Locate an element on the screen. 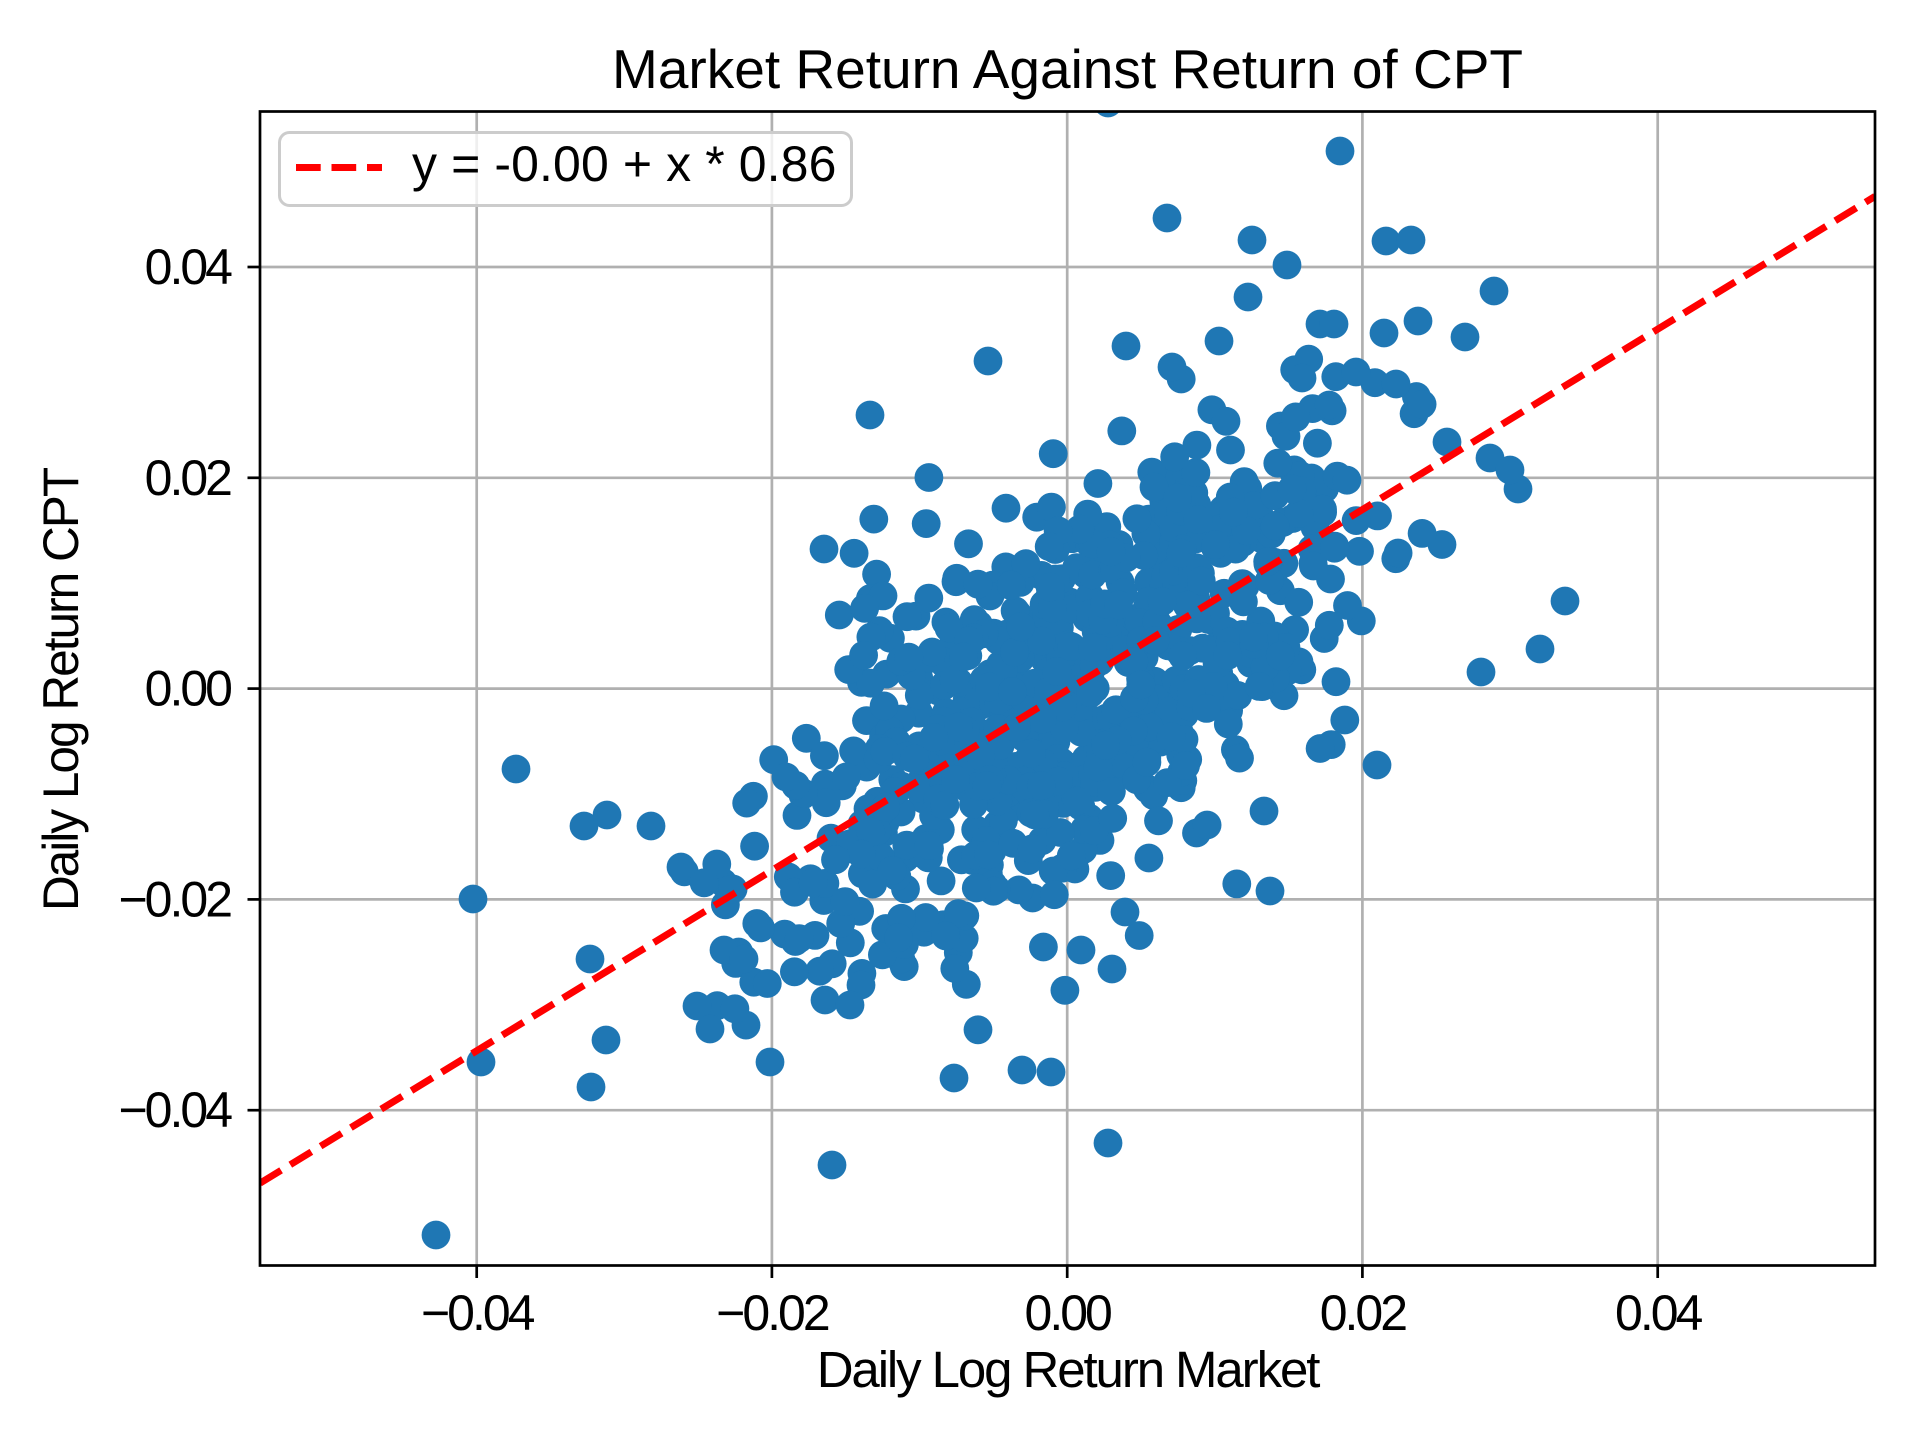 The image size is (1920, 1445). svg-text: y = -0.00 + x * 0.86 is located at coordinates (624, 164).